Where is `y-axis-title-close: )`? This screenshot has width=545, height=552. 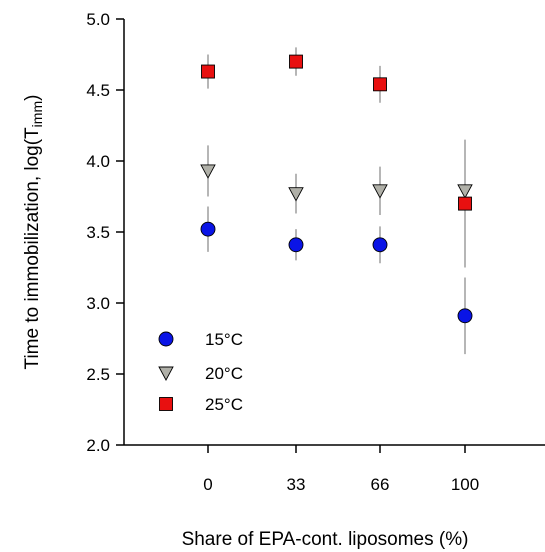 y-axis-title-close: ) is located at coordinates (32, 98).